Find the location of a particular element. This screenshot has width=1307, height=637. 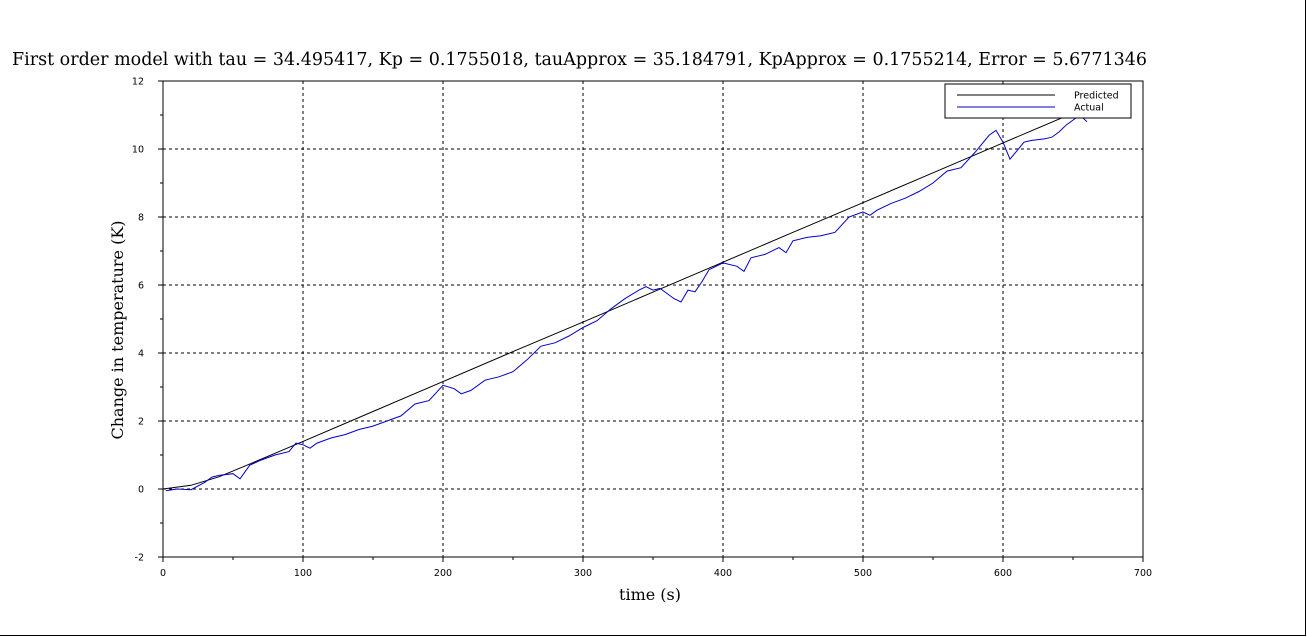

x-tick-label: 0 is located at coordinates (163, 573).